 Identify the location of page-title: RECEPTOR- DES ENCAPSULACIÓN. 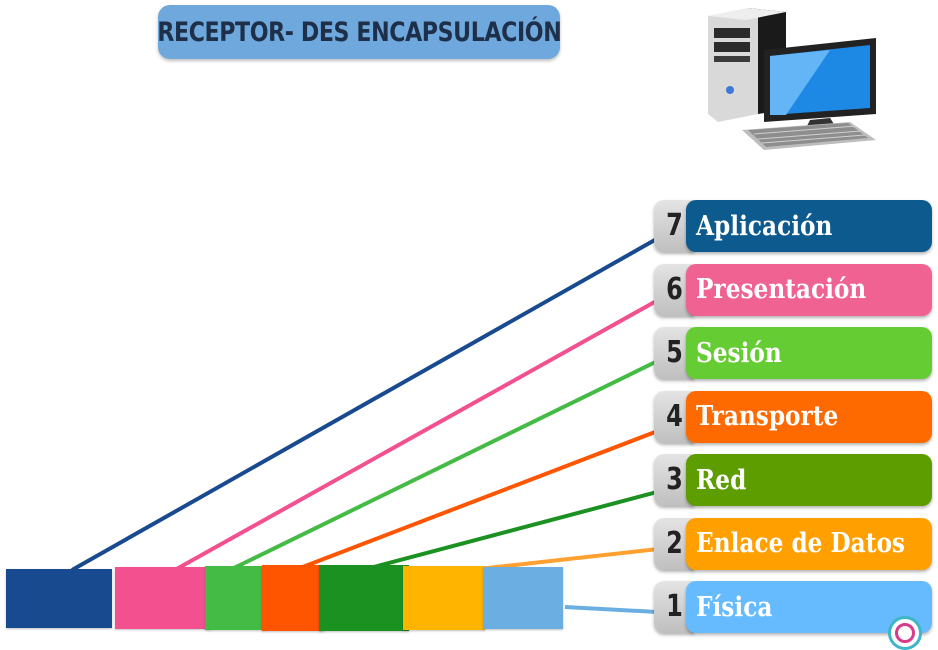
(359, 32).